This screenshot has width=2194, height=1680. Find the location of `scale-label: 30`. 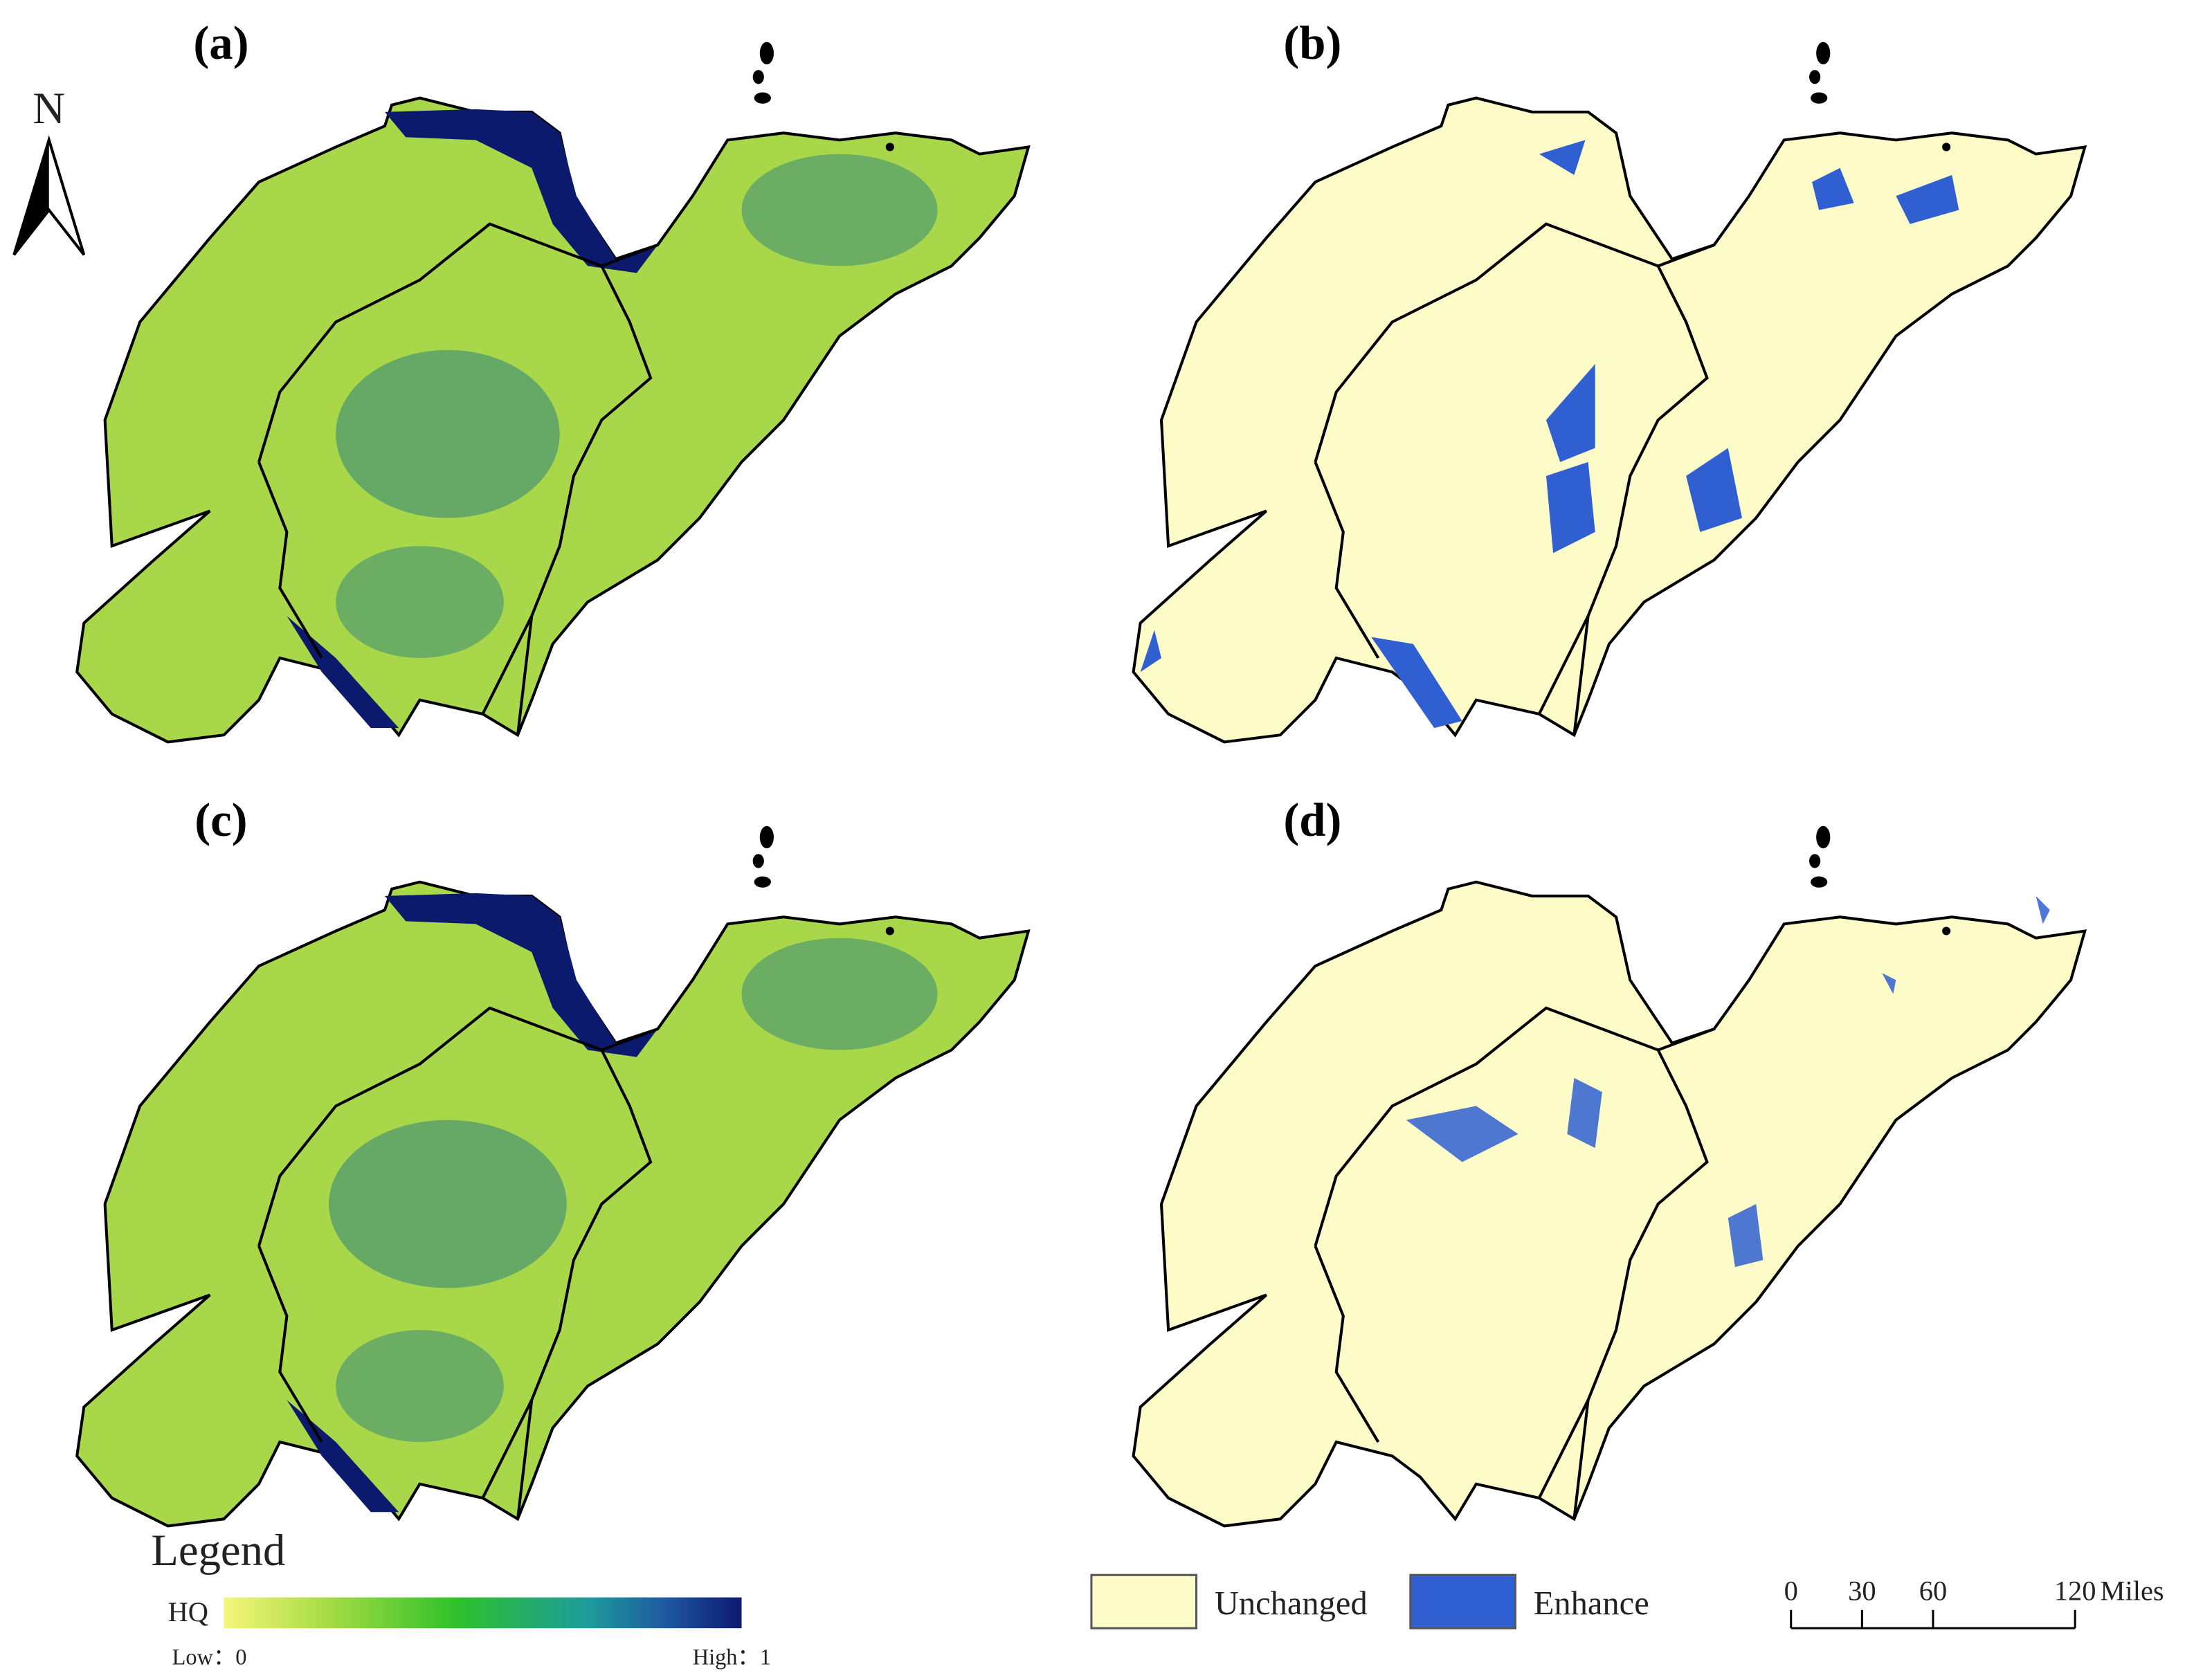

scale-label: 30 is located at coordinates (1862, 1591).